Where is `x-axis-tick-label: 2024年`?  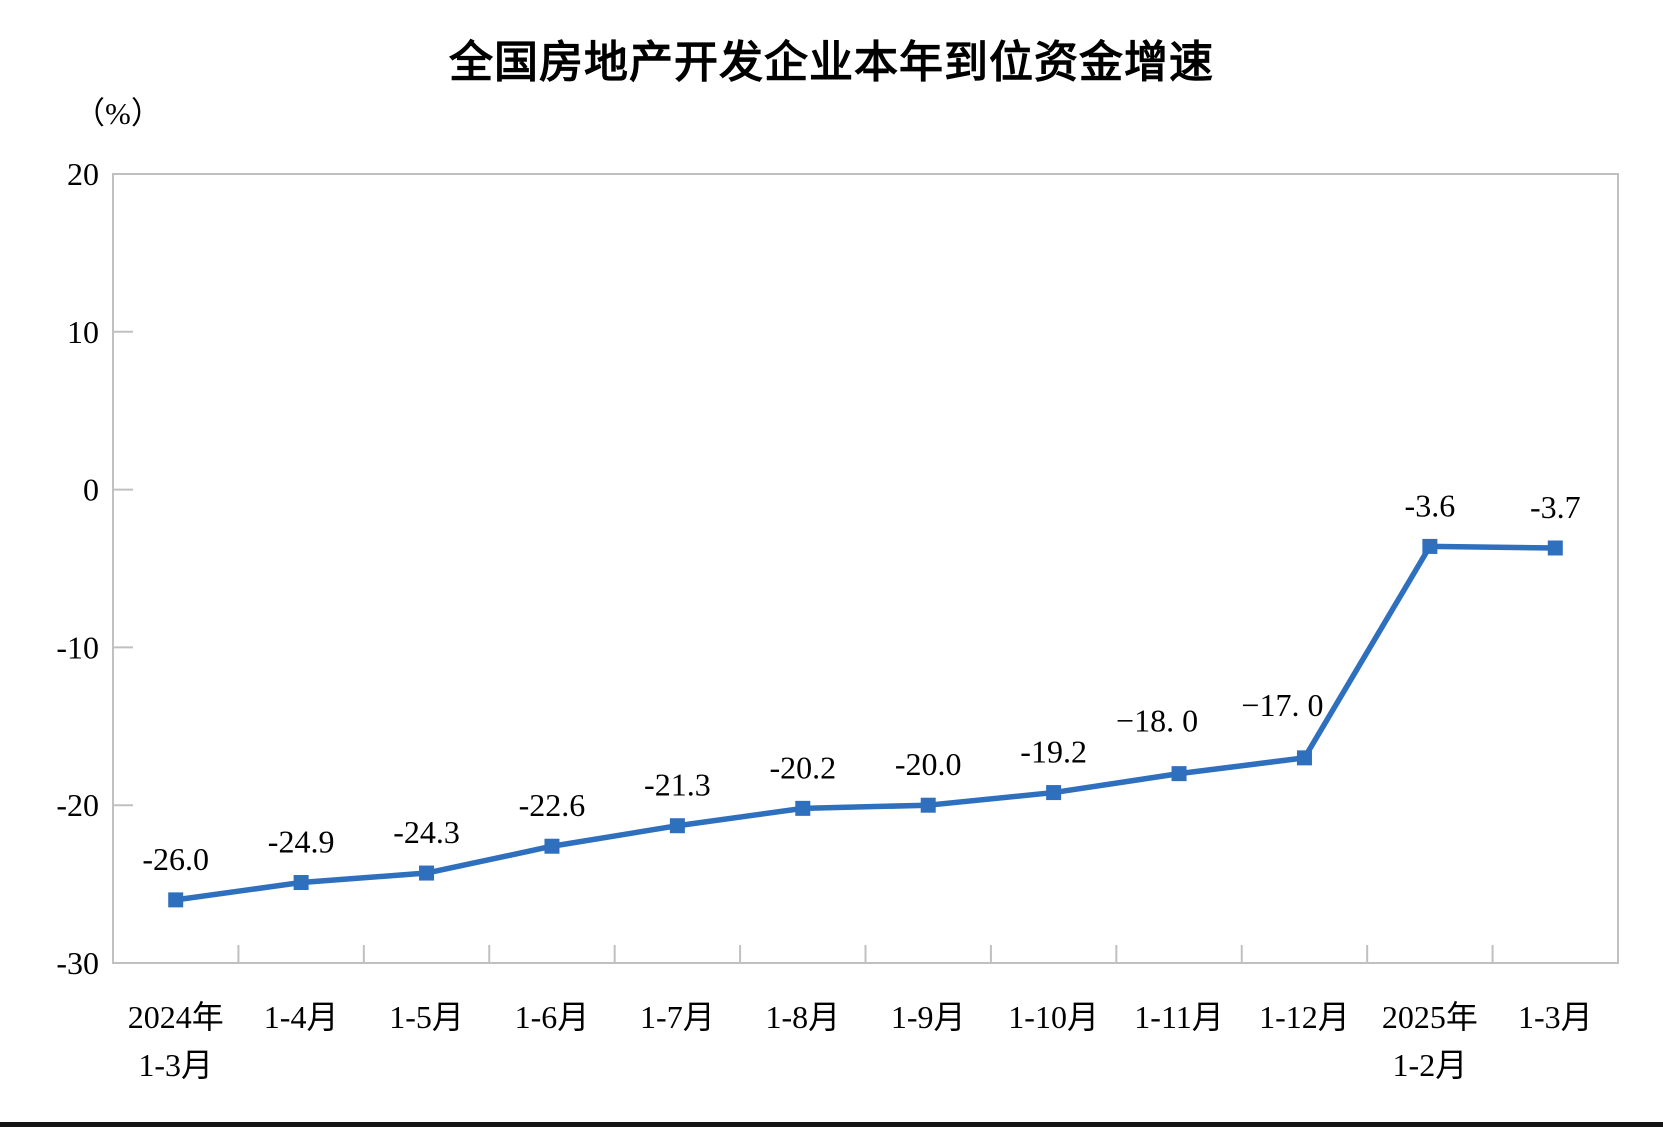 x-axis-tick-label: 2024年 is located at coordinates (176, 1017).